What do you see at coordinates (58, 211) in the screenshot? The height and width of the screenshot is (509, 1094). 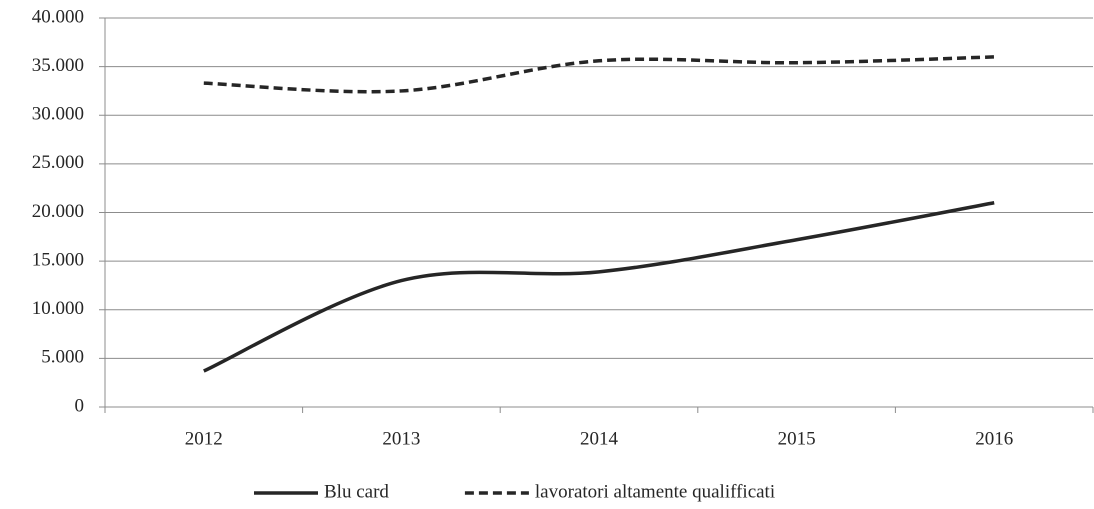 I see `y-tick-label: 20.000` at bounding box center [58, 211].